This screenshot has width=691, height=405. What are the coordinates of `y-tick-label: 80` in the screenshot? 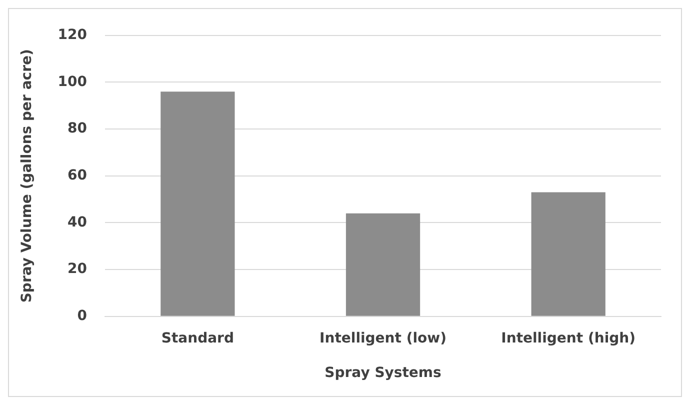 It's located at (78, 128).